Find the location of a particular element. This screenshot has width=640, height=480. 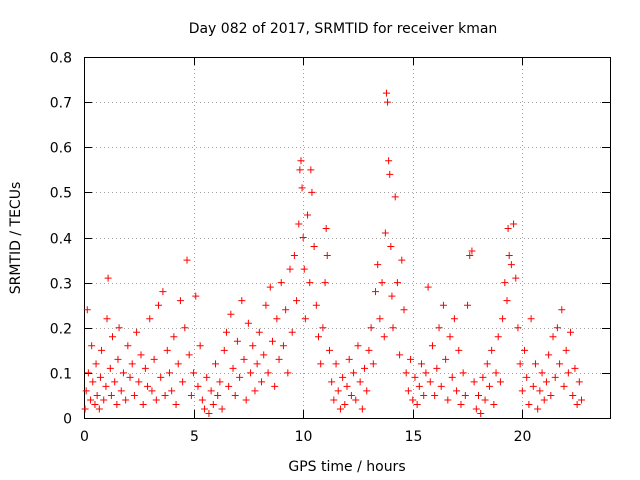

y-tick-label: 0.8 is located at coordinates (61, 59).